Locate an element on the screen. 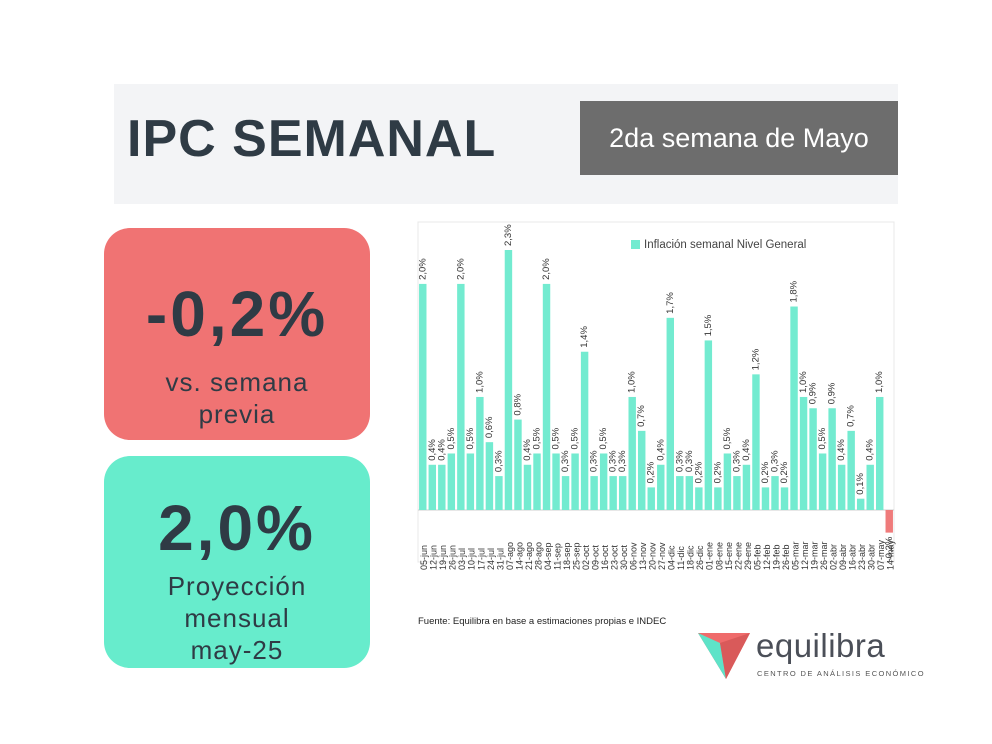  x-tick-label: 14-ago is located at coordinates (519, 556).